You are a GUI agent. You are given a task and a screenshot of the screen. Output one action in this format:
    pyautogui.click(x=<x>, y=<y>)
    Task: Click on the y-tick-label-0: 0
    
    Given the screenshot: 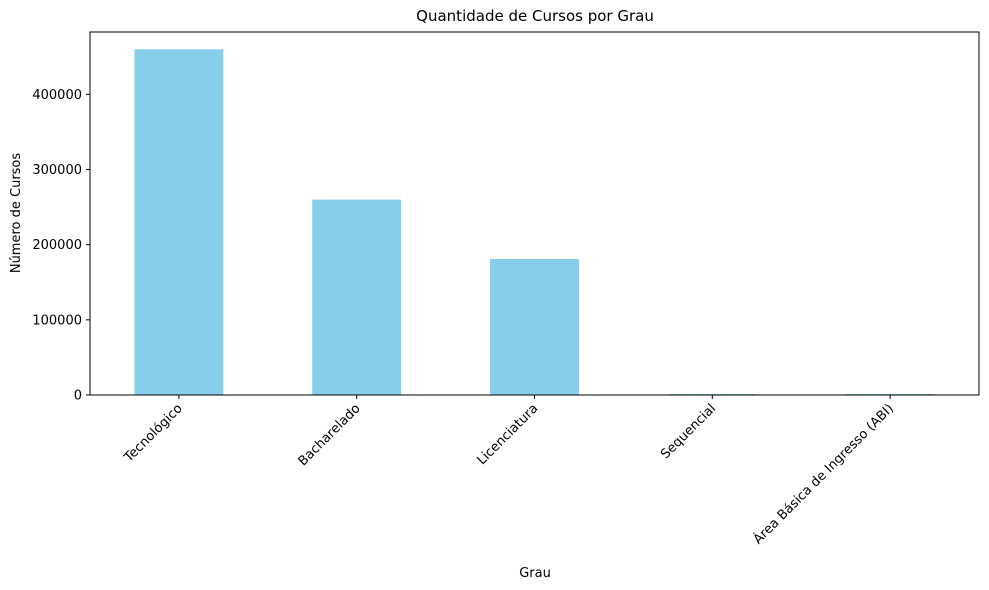 What is the action you would take?
    pyautogui.click(x=78, y=396)
    